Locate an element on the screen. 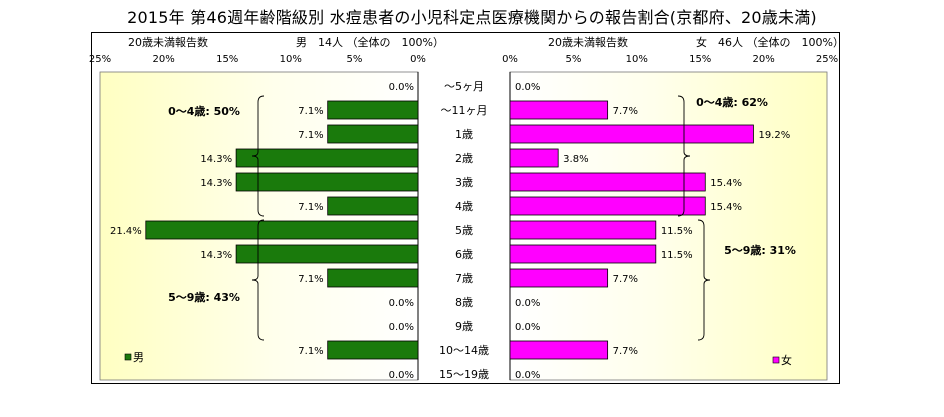  female-group-0-4-label: 0～4歳: 62% is located at coordinates (732, 102).